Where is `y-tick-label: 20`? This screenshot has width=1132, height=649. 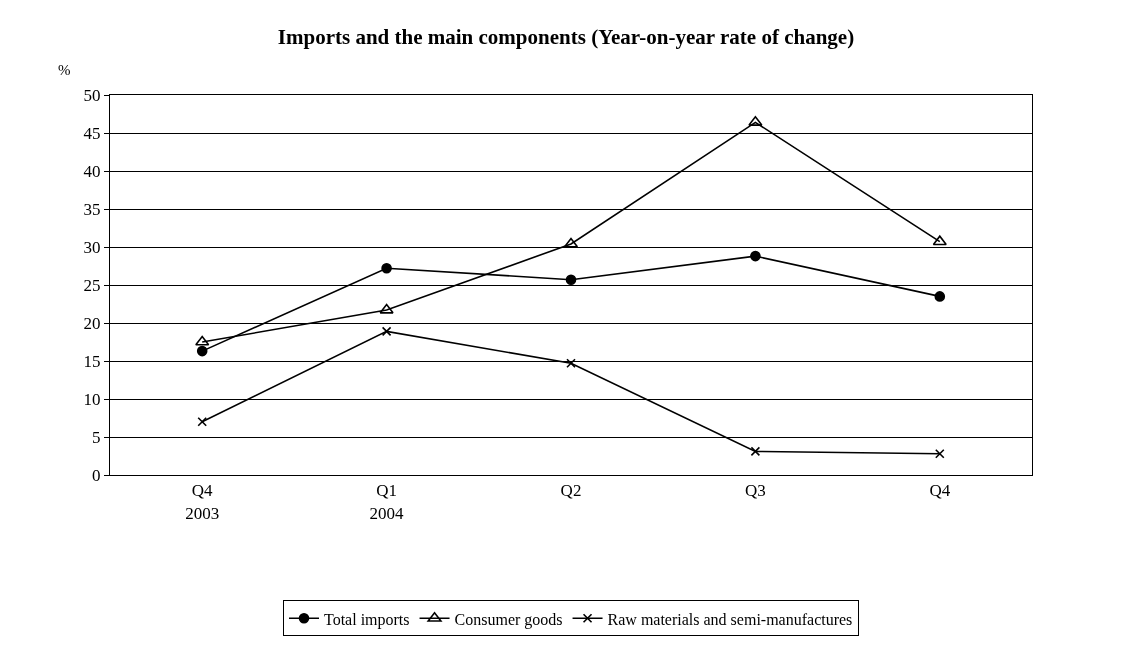
y-tick-label: 20 is located at coordinates (92, 323).